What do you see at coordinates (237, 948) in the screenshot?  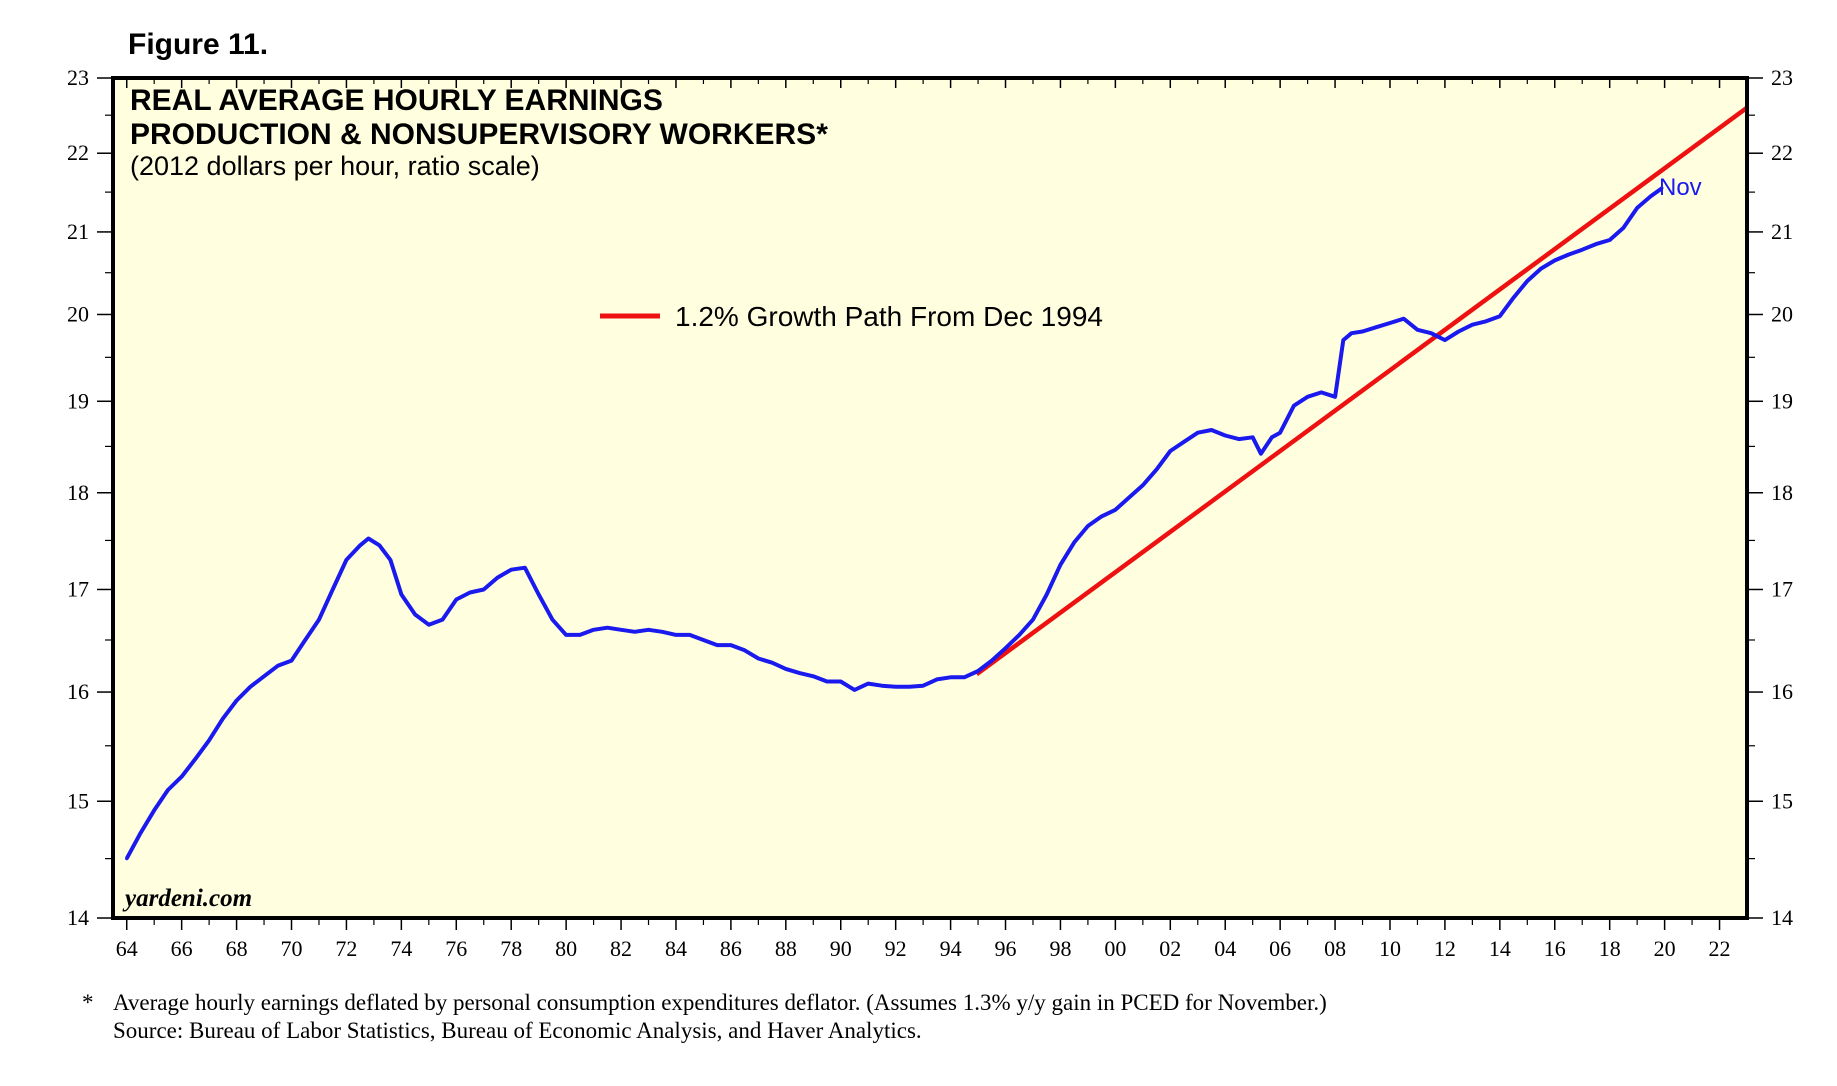 I see `x-tick-label: 68` at bounding box center [237, 948].